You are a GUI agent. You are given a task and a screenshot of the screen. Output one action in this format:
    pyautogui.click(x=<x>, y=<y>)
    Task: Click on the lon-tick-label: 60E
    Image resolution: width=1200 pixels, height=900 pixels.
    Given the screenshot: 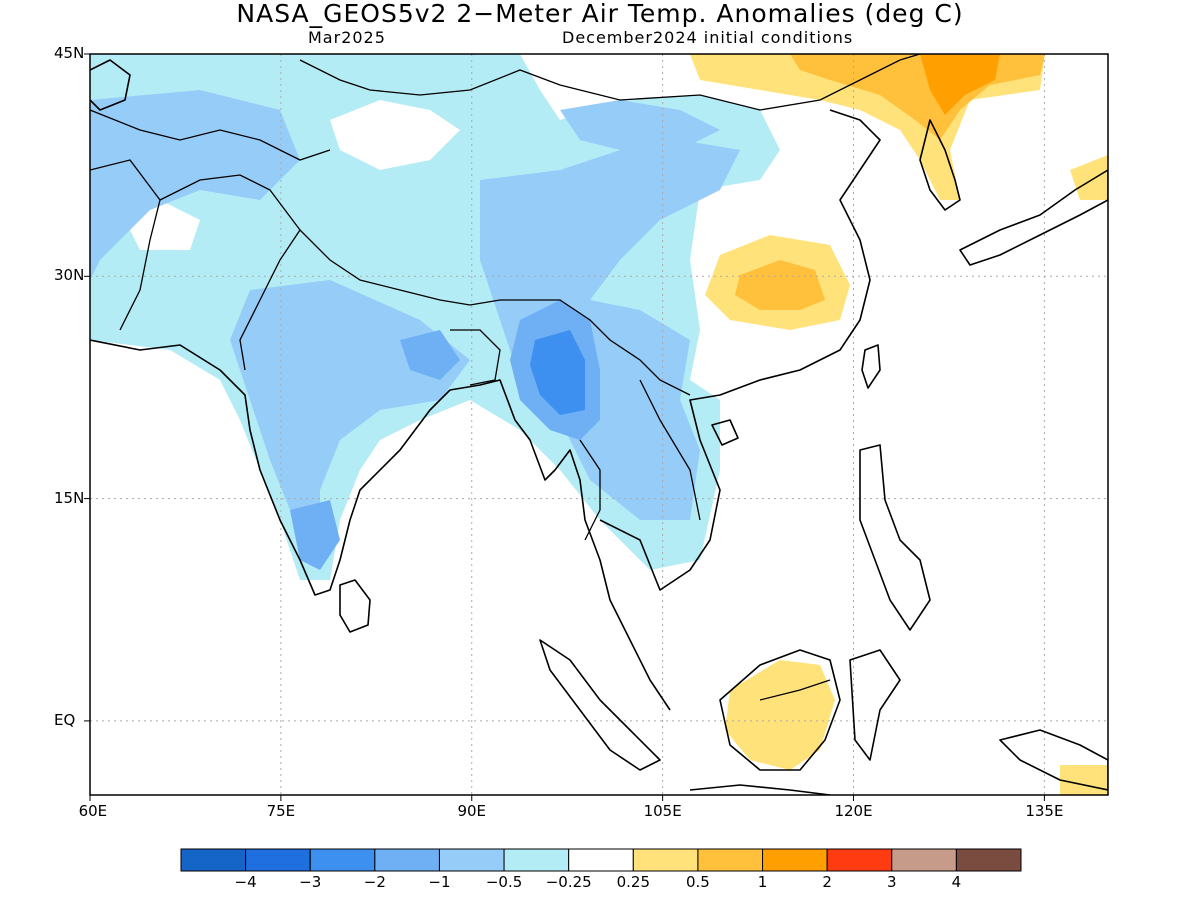 What is the action you would take?
    pyautogui.click(x=93, y=811)
    